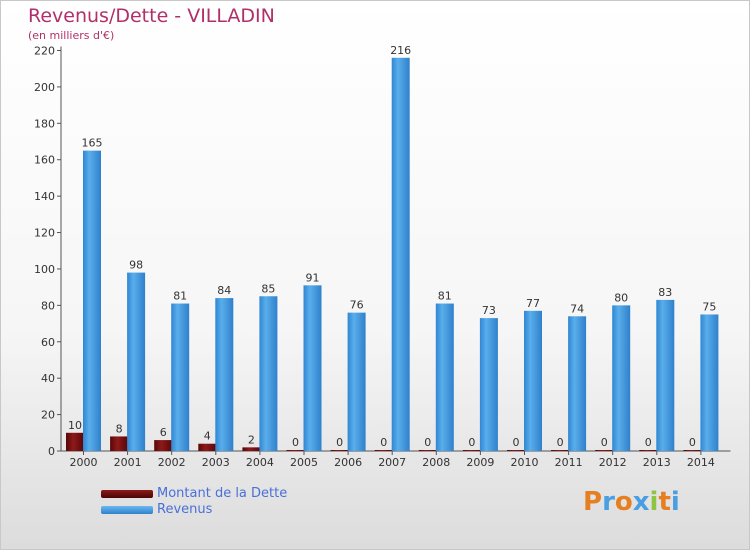  Describe the element at coordinates (613, 462) in the screenshot. I see `x-tick-label: 2012` at that location.